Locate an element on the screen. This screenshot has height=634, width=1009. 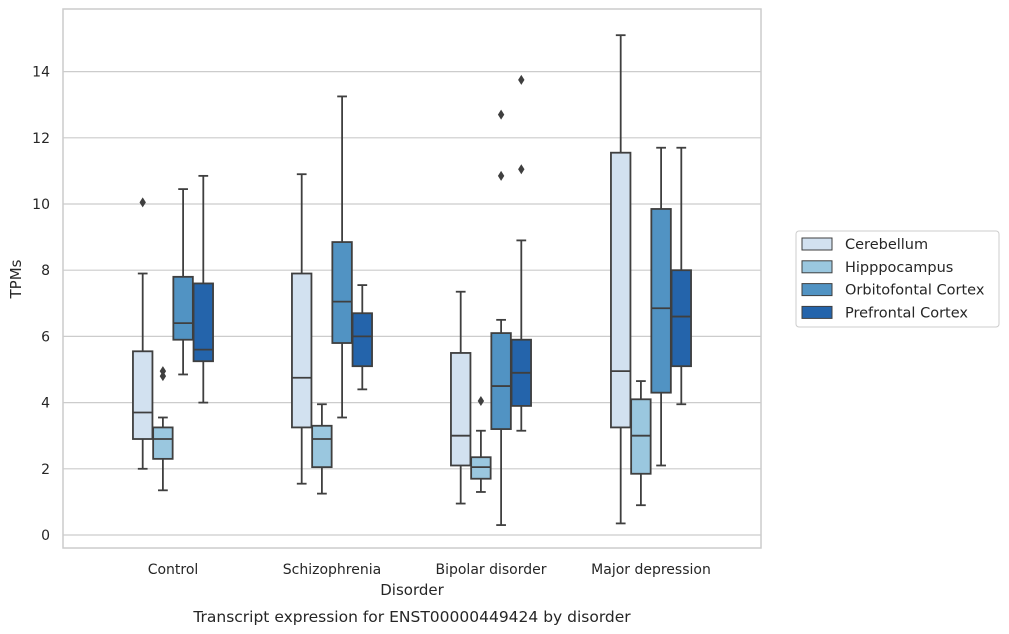
box-orbitofontal-cortex-control is located at coordinates (183, 282).